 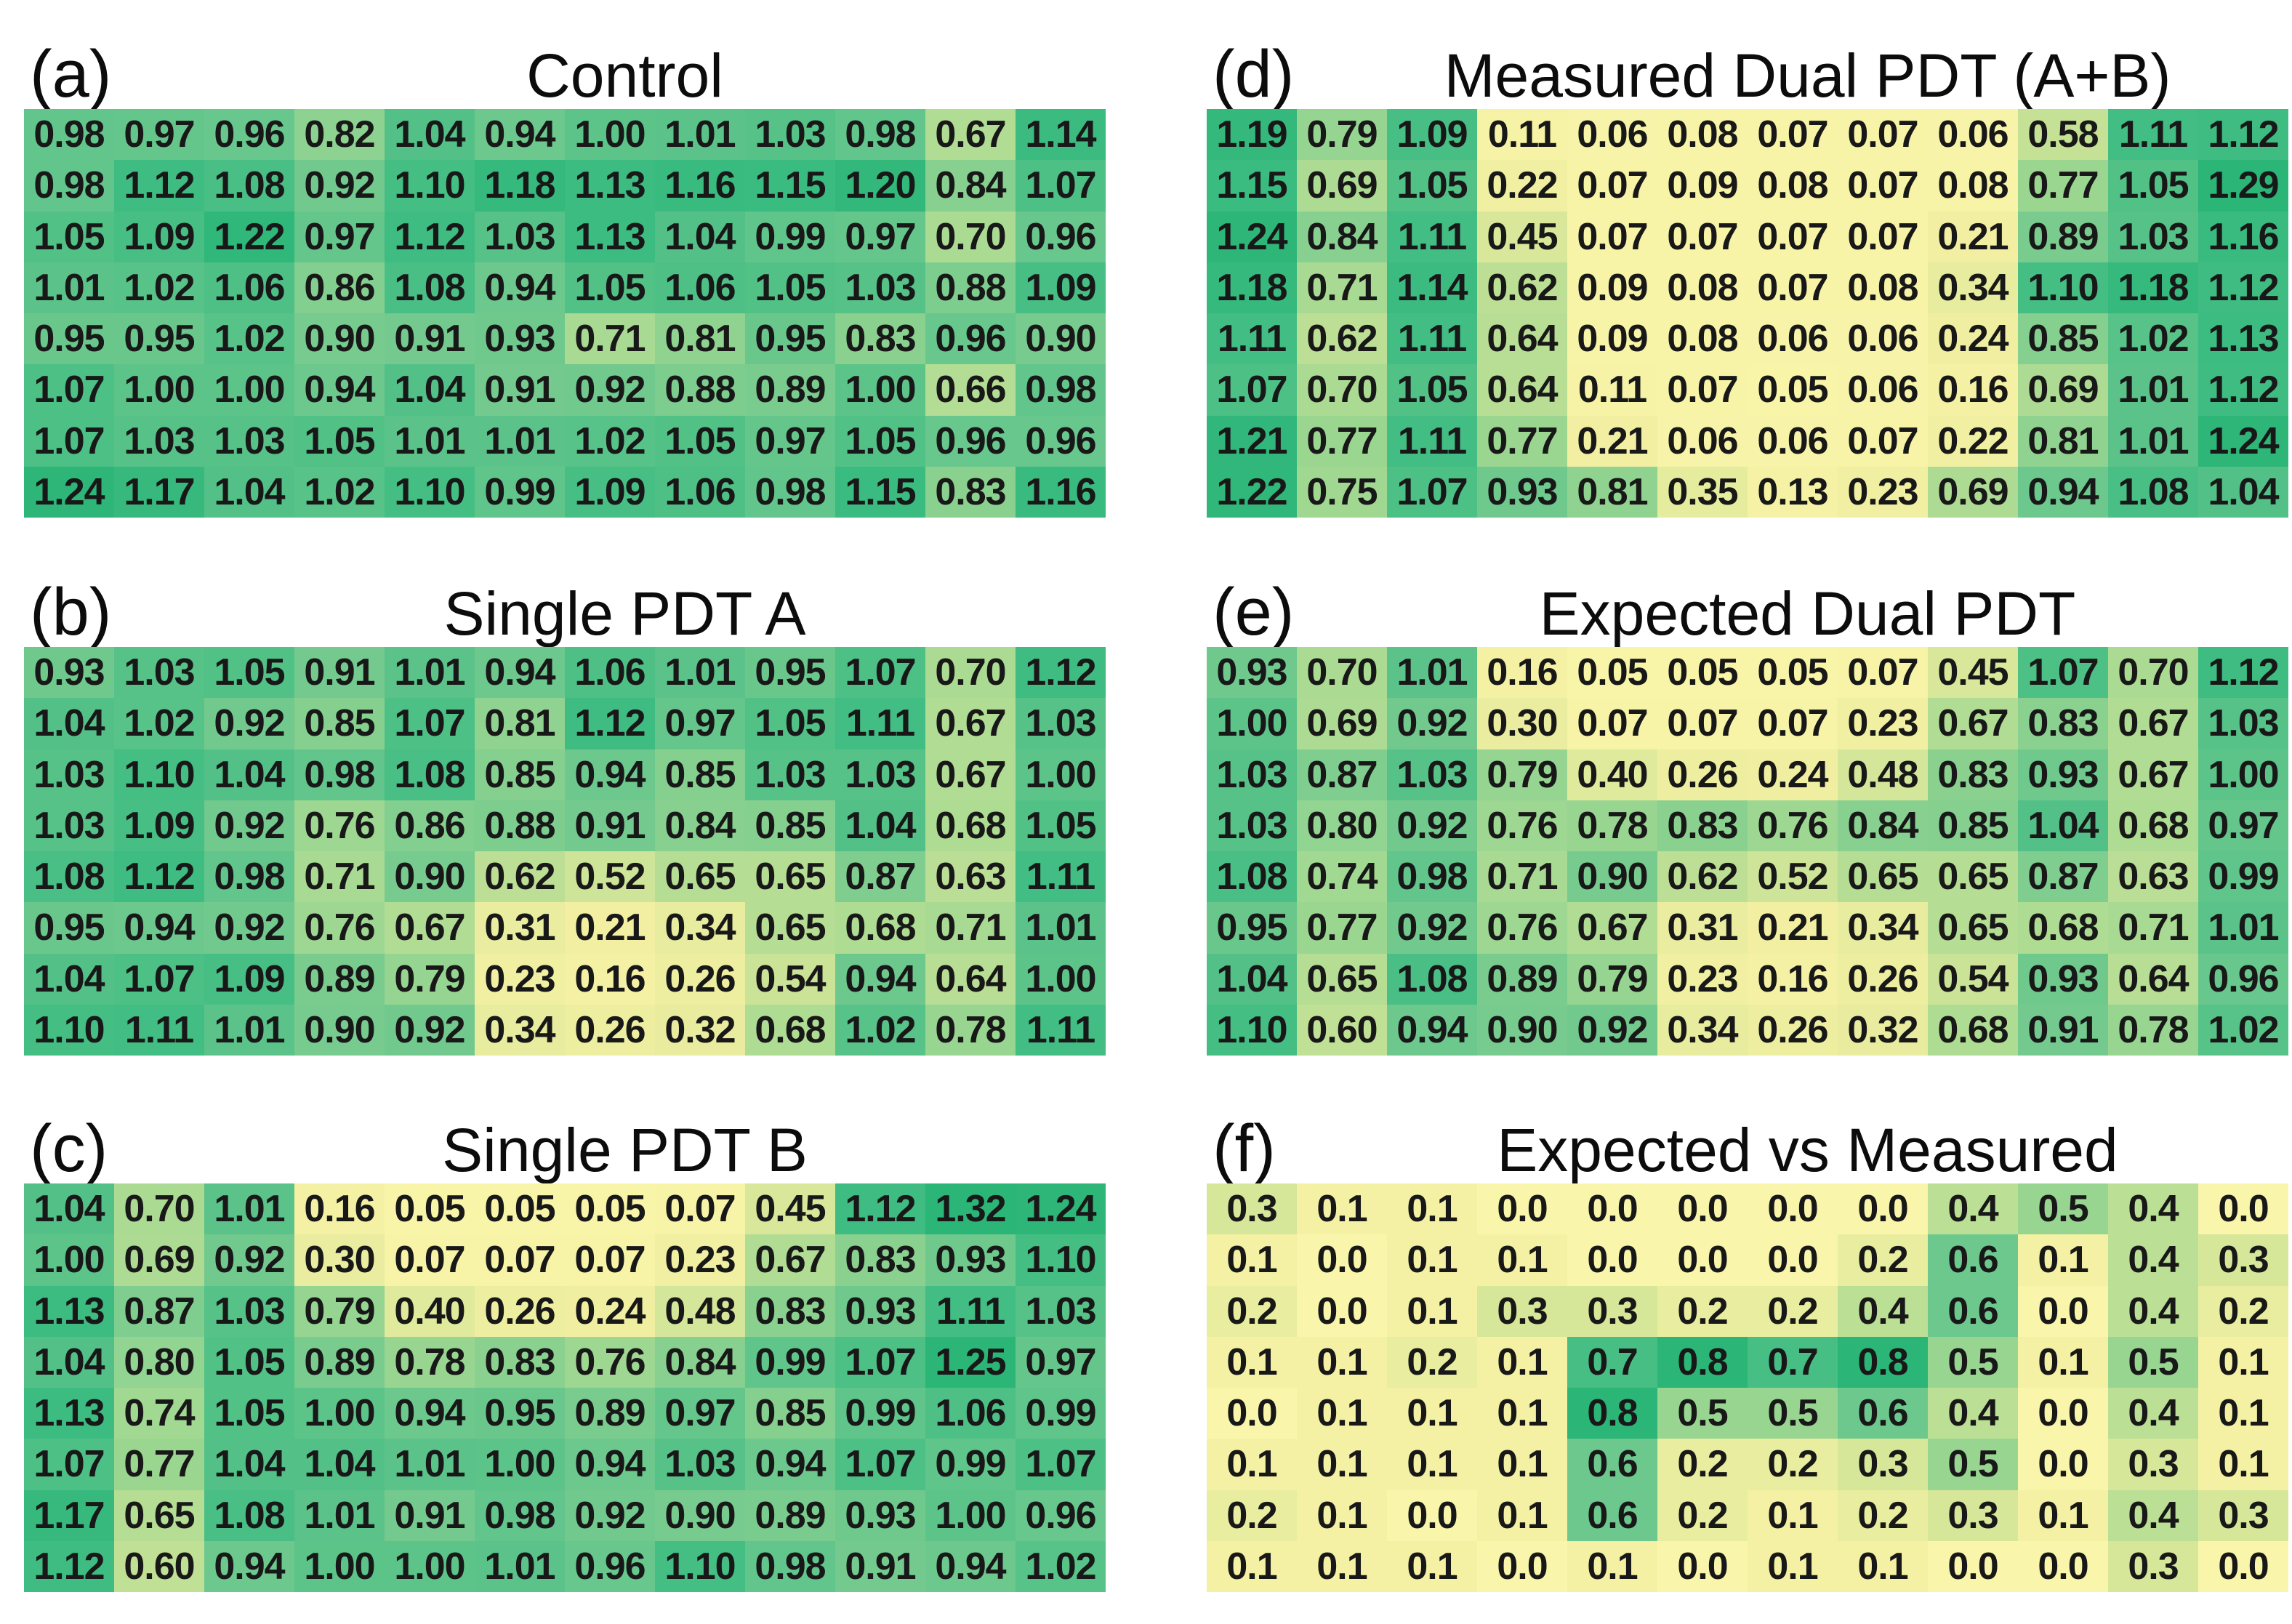 What do you see at coordinates (790, 236) in the screenshot?
I see `heatmap-cell: 0.99` at bounding box center [790, 236].